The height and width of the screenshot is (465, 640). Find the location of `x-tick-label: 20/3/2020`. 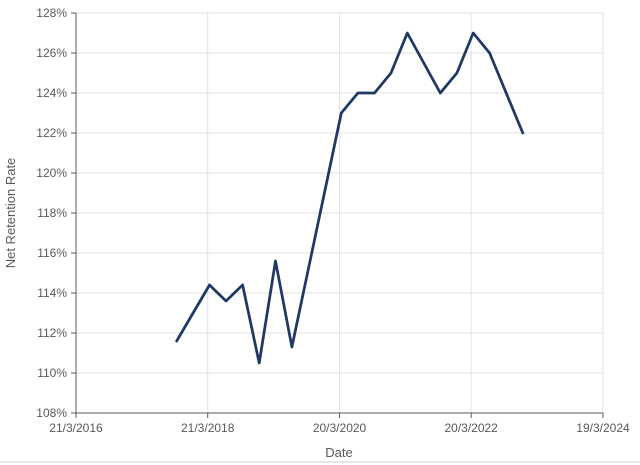

x-tick-label: 20/3/2020 is located at coordinates (340, 428).